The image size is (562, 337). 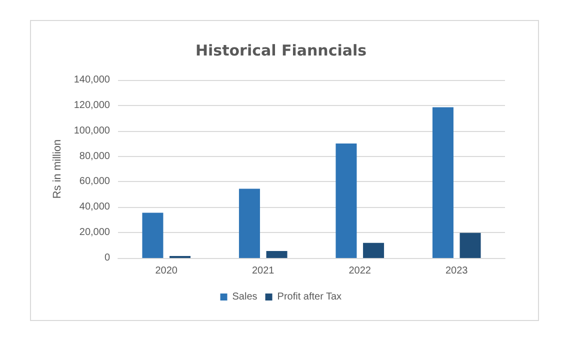 What do you see at coordinates (263, 271) in the screenshot?
I see `x-tick-label: 2021` at bounding box center [263, 271].